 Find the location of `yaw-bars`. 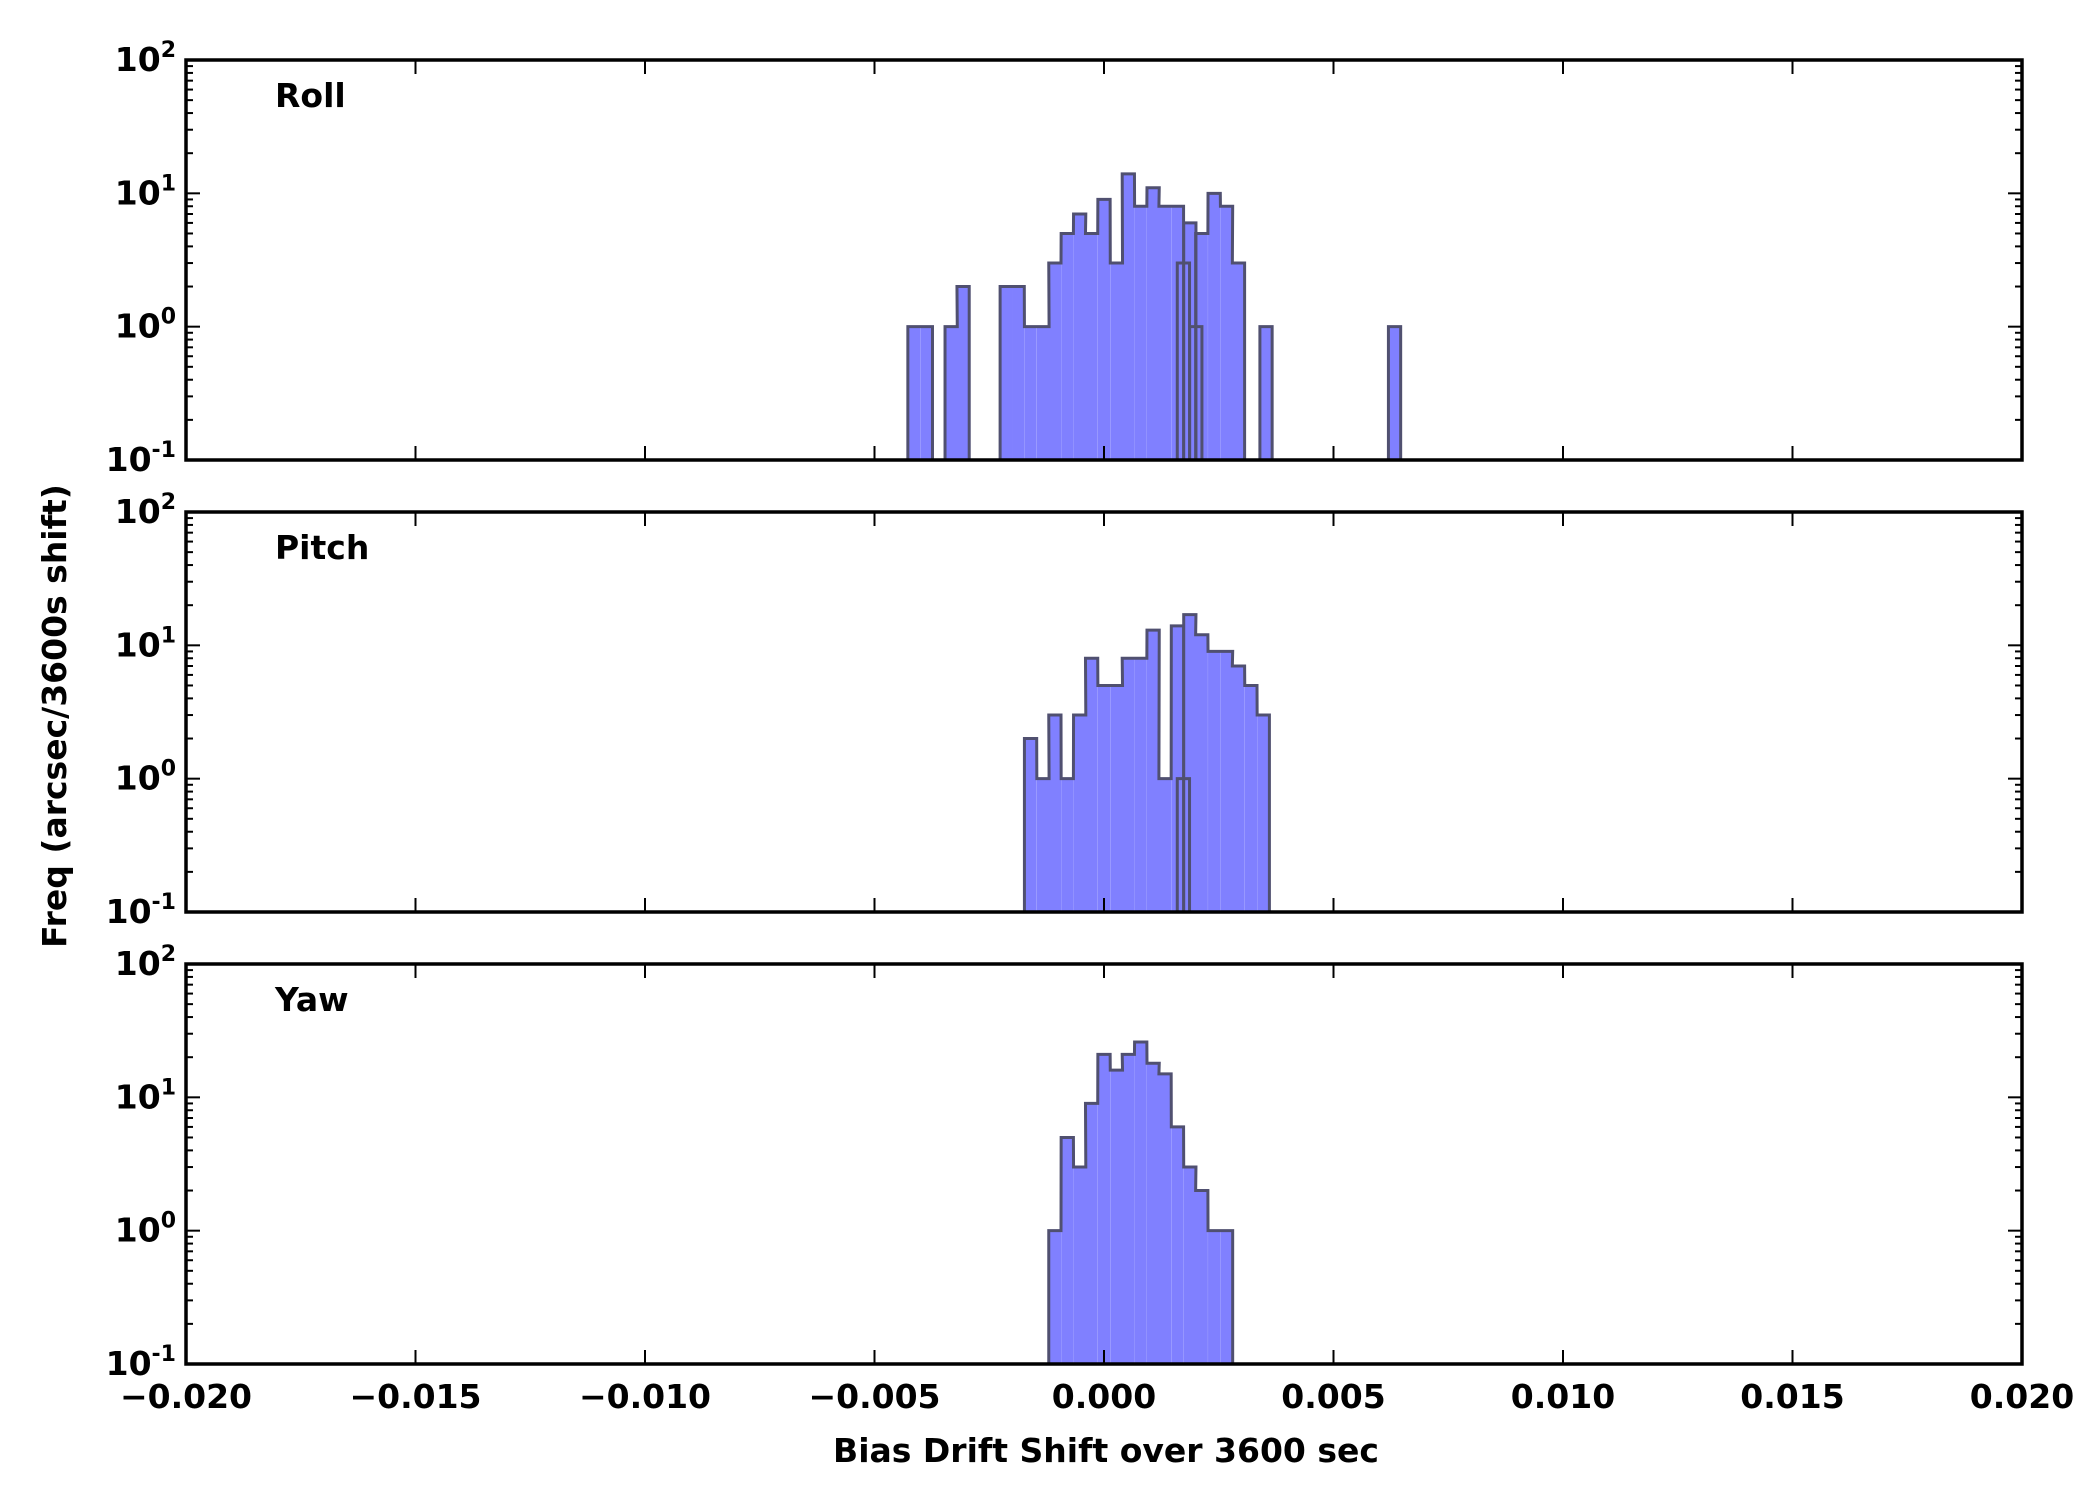

yaw-bars is located at coordinates (1140, 1203).